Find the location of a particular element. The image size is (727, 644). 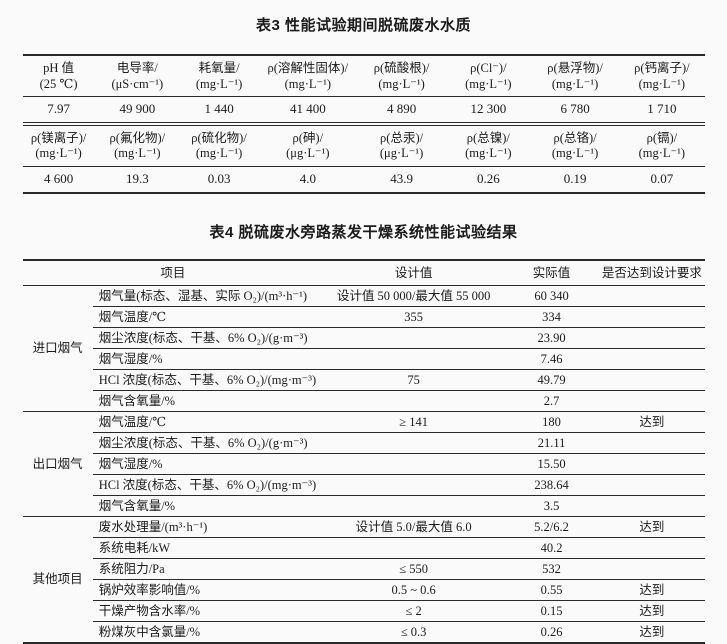

t3-header-cell: ρ(悬浮物)/(mg·L⁻¹) is located at coordinates (575, 76).